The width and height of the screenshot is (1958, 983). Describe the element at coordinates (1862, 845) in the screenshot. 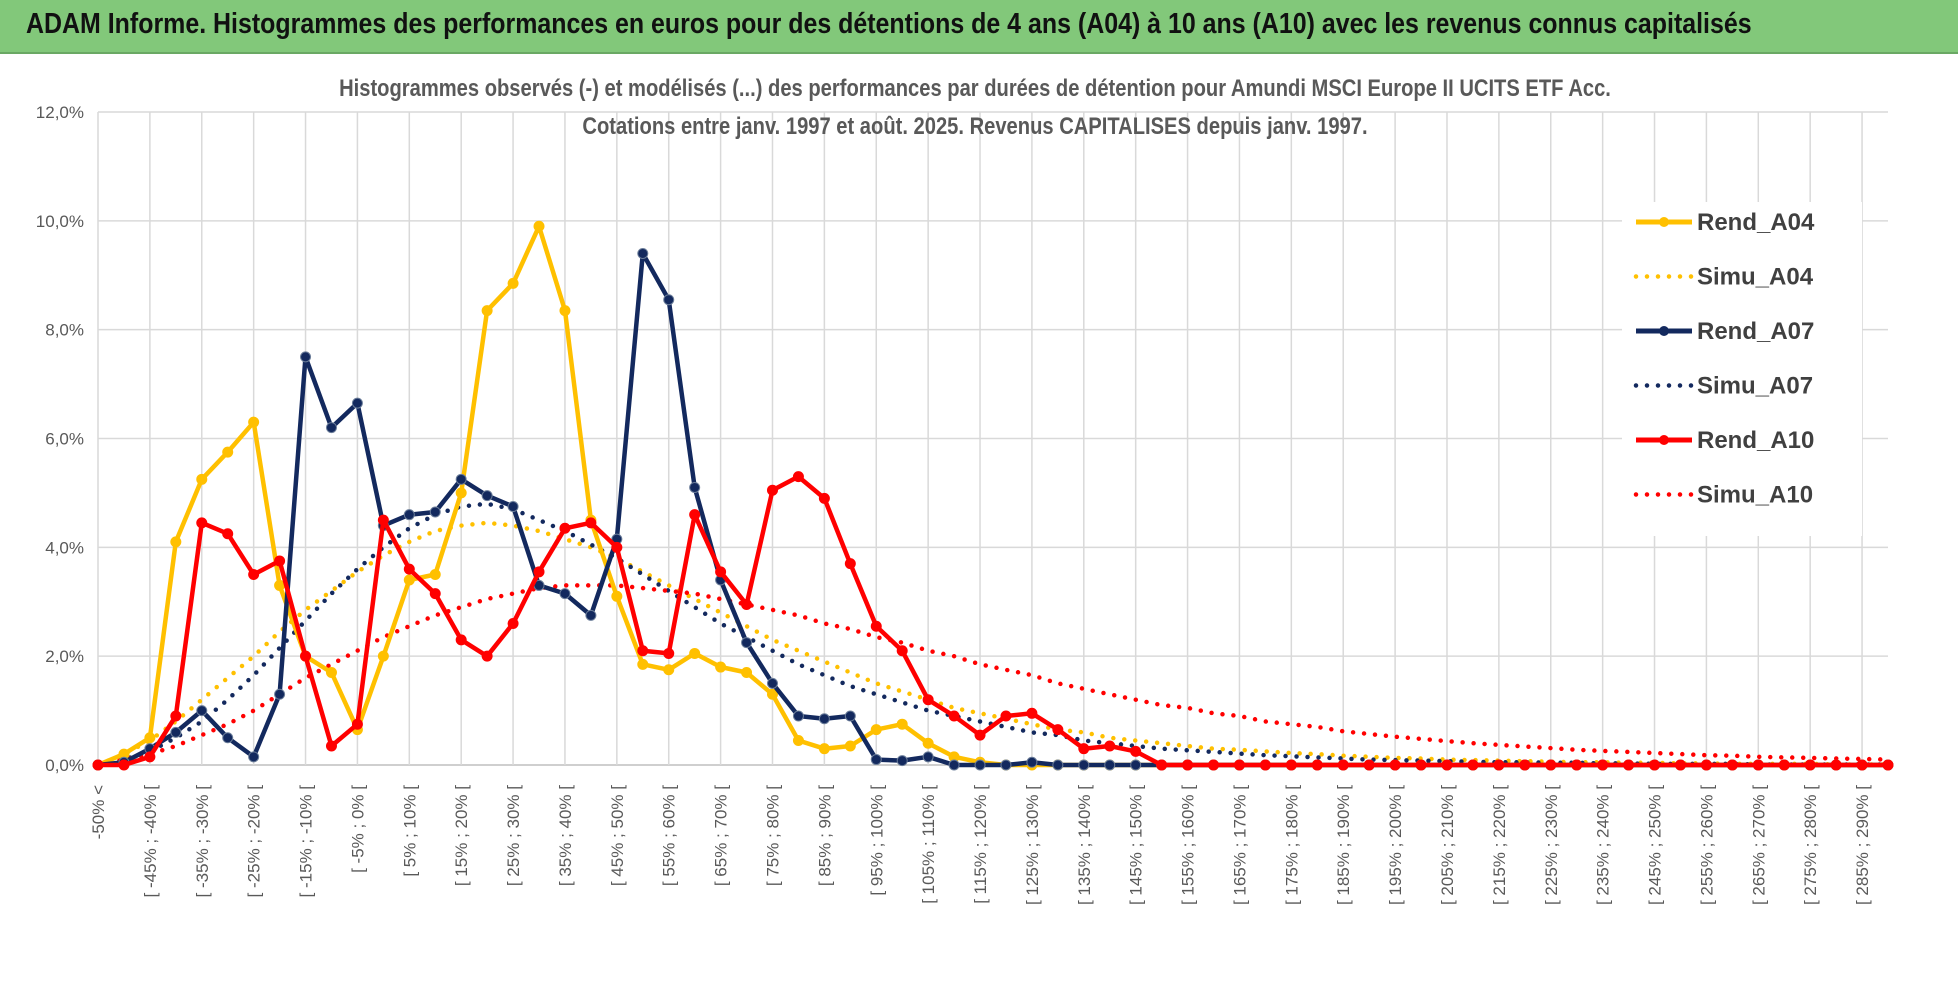

I see `x-tick-label: [ 285% ; 290% [` at that location.